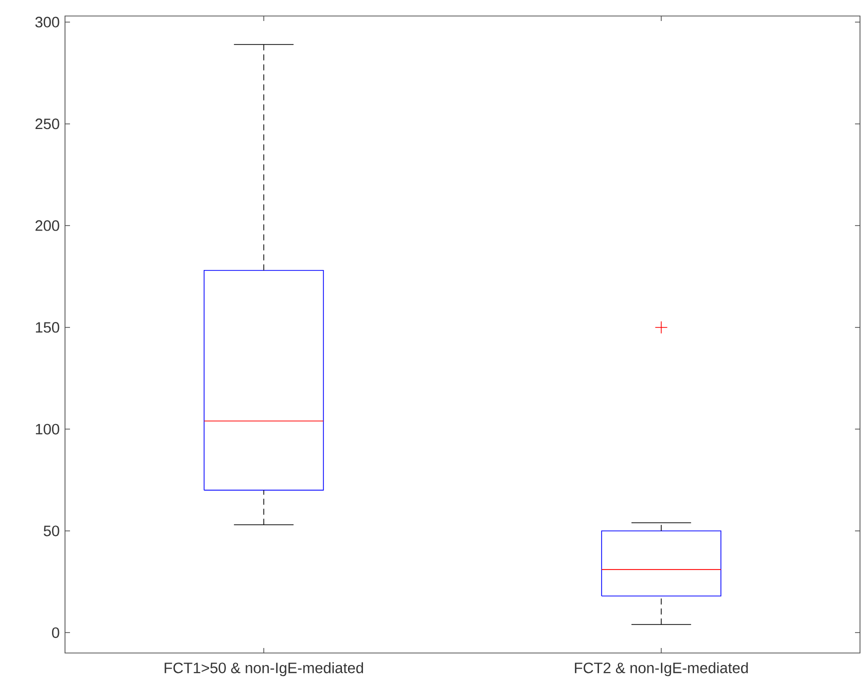  I want to click on x-tick-label: FCT2 & non-IgE-mediated, so click(661, 669).